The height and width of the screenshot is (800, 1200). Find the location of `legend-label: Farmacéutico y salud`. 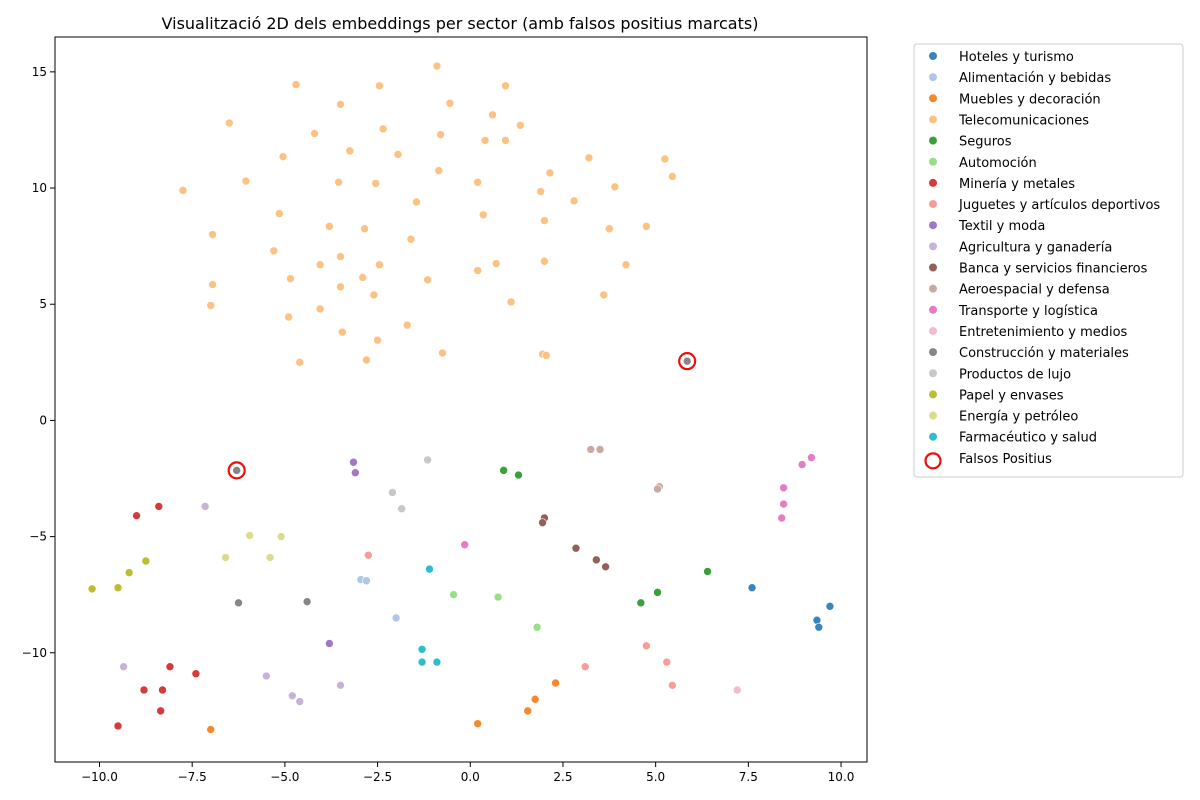

legend-label: Farmacéutico y salud is located at coordinates (1028, 438).